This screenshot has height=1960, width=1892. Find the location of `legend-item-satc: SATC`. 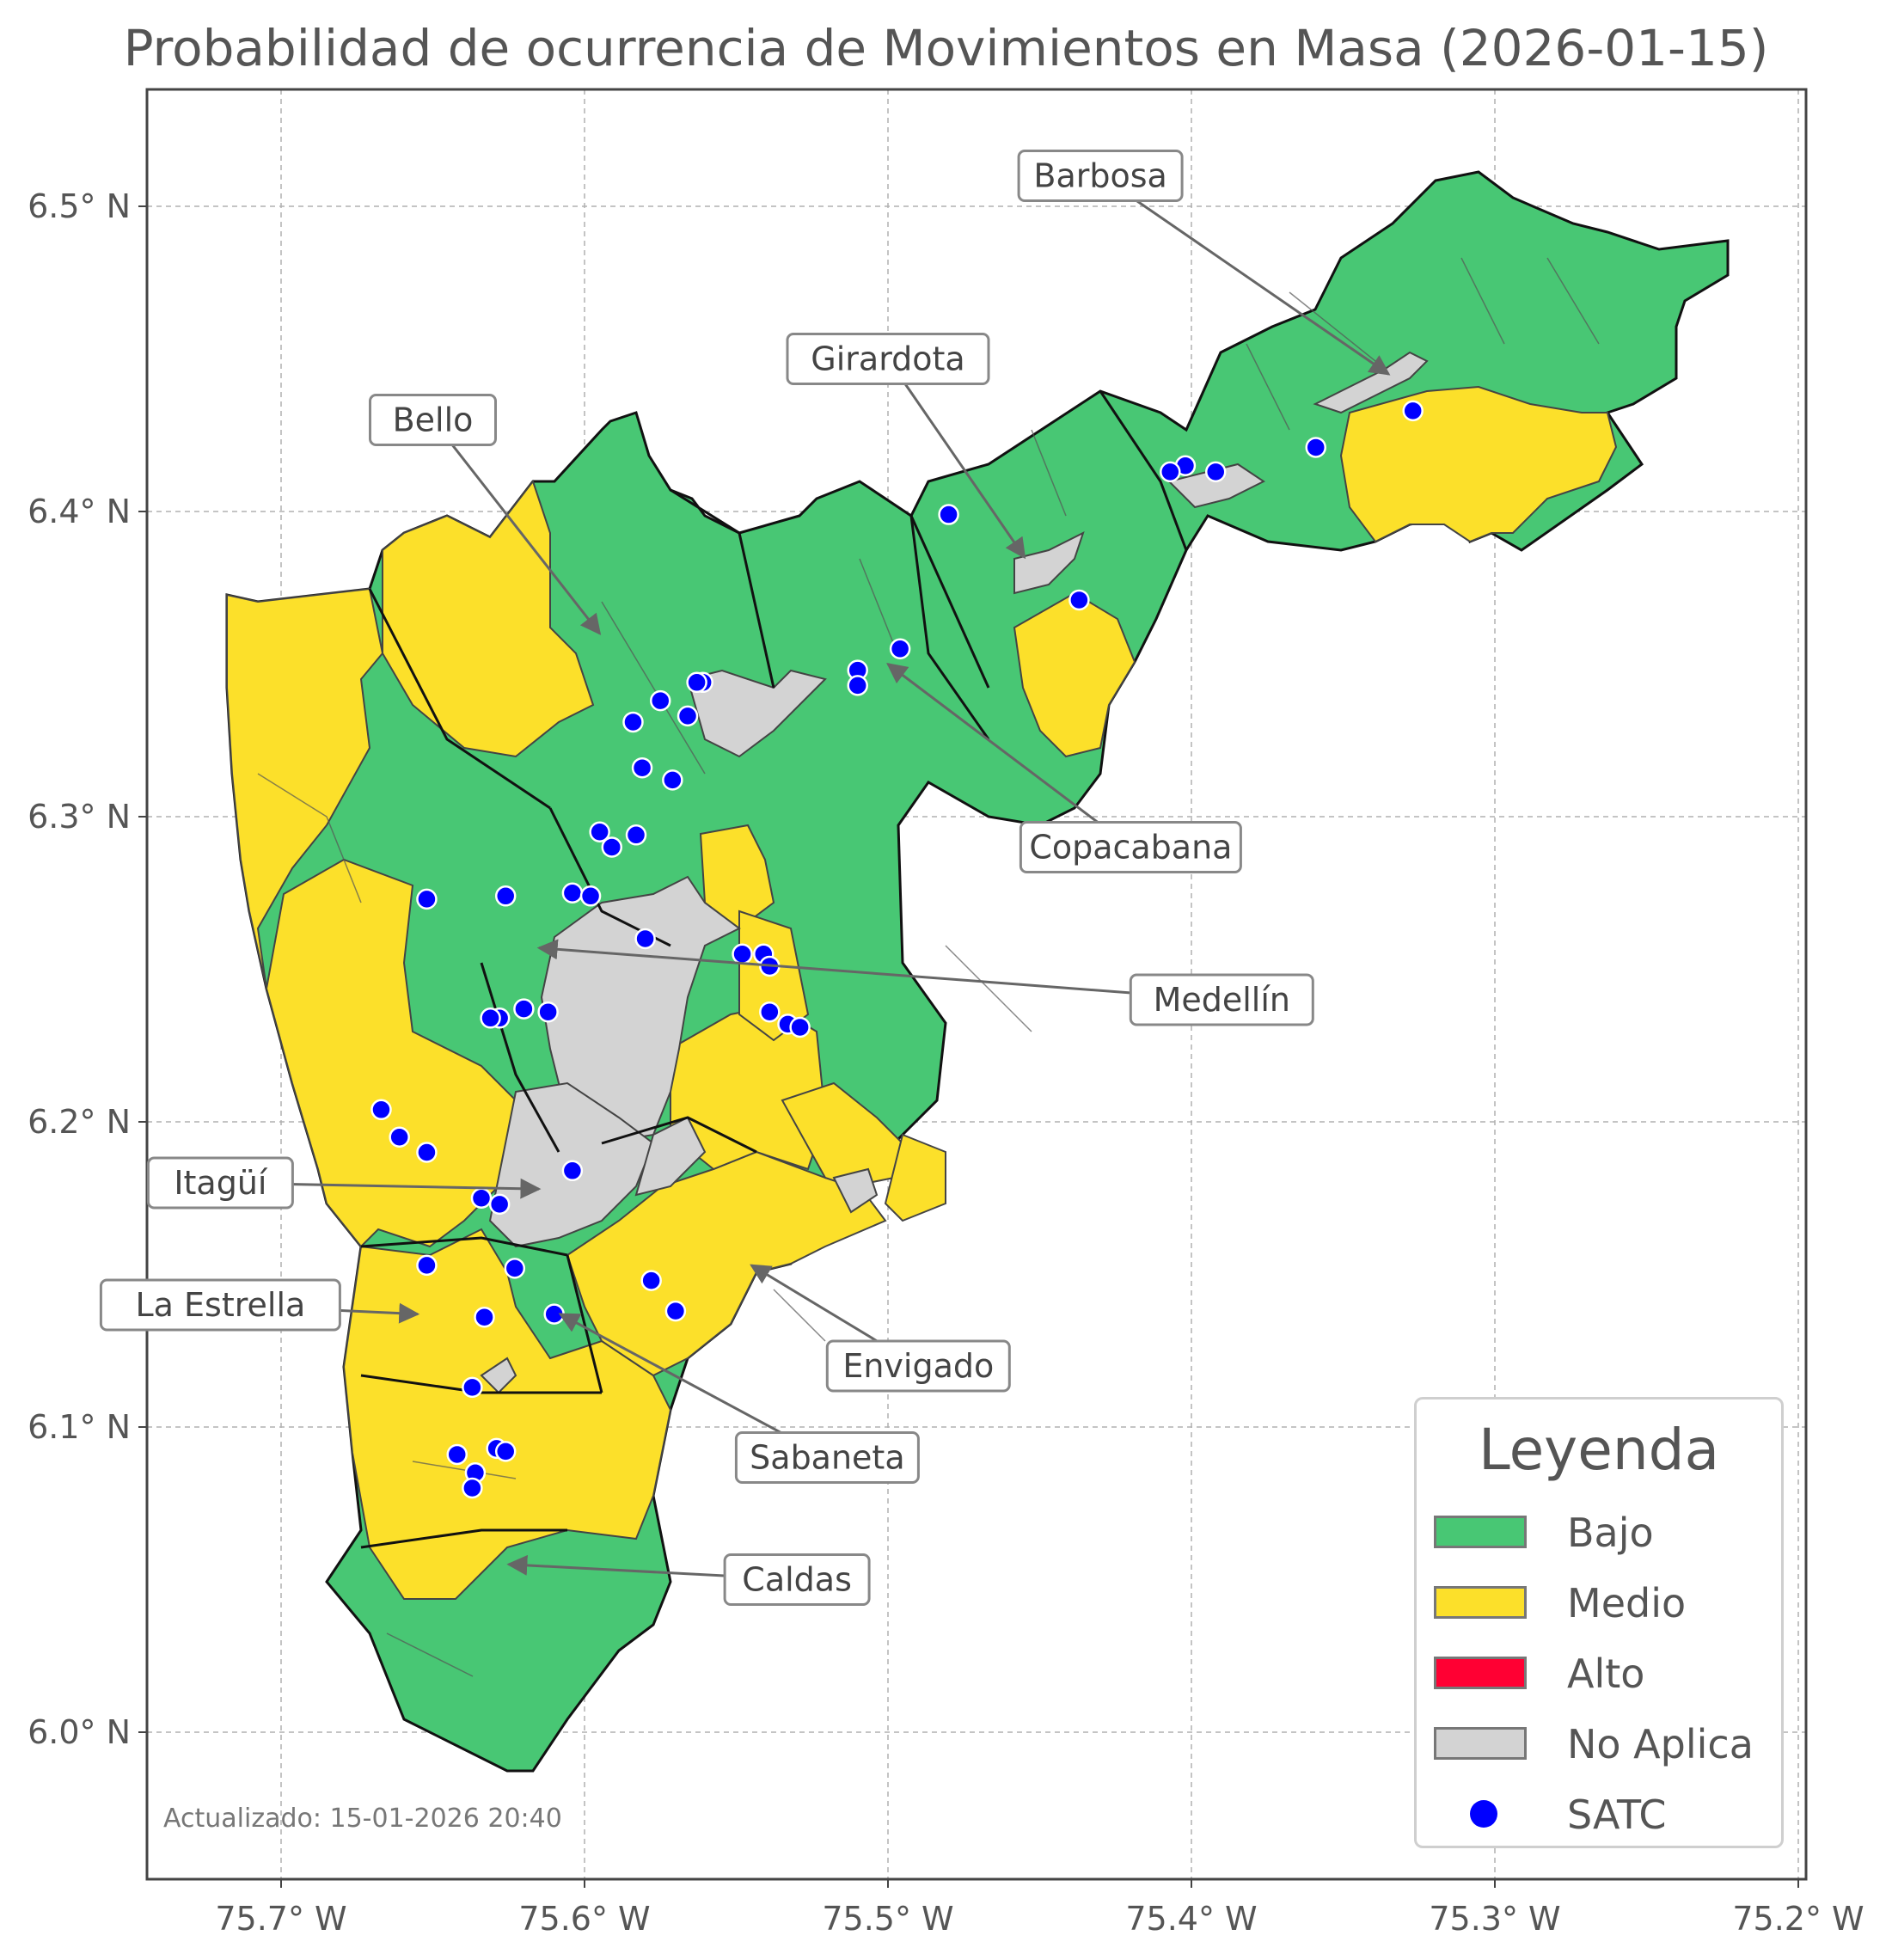

legend-item-satc: SATC is located at coordinates (1601, 1814).